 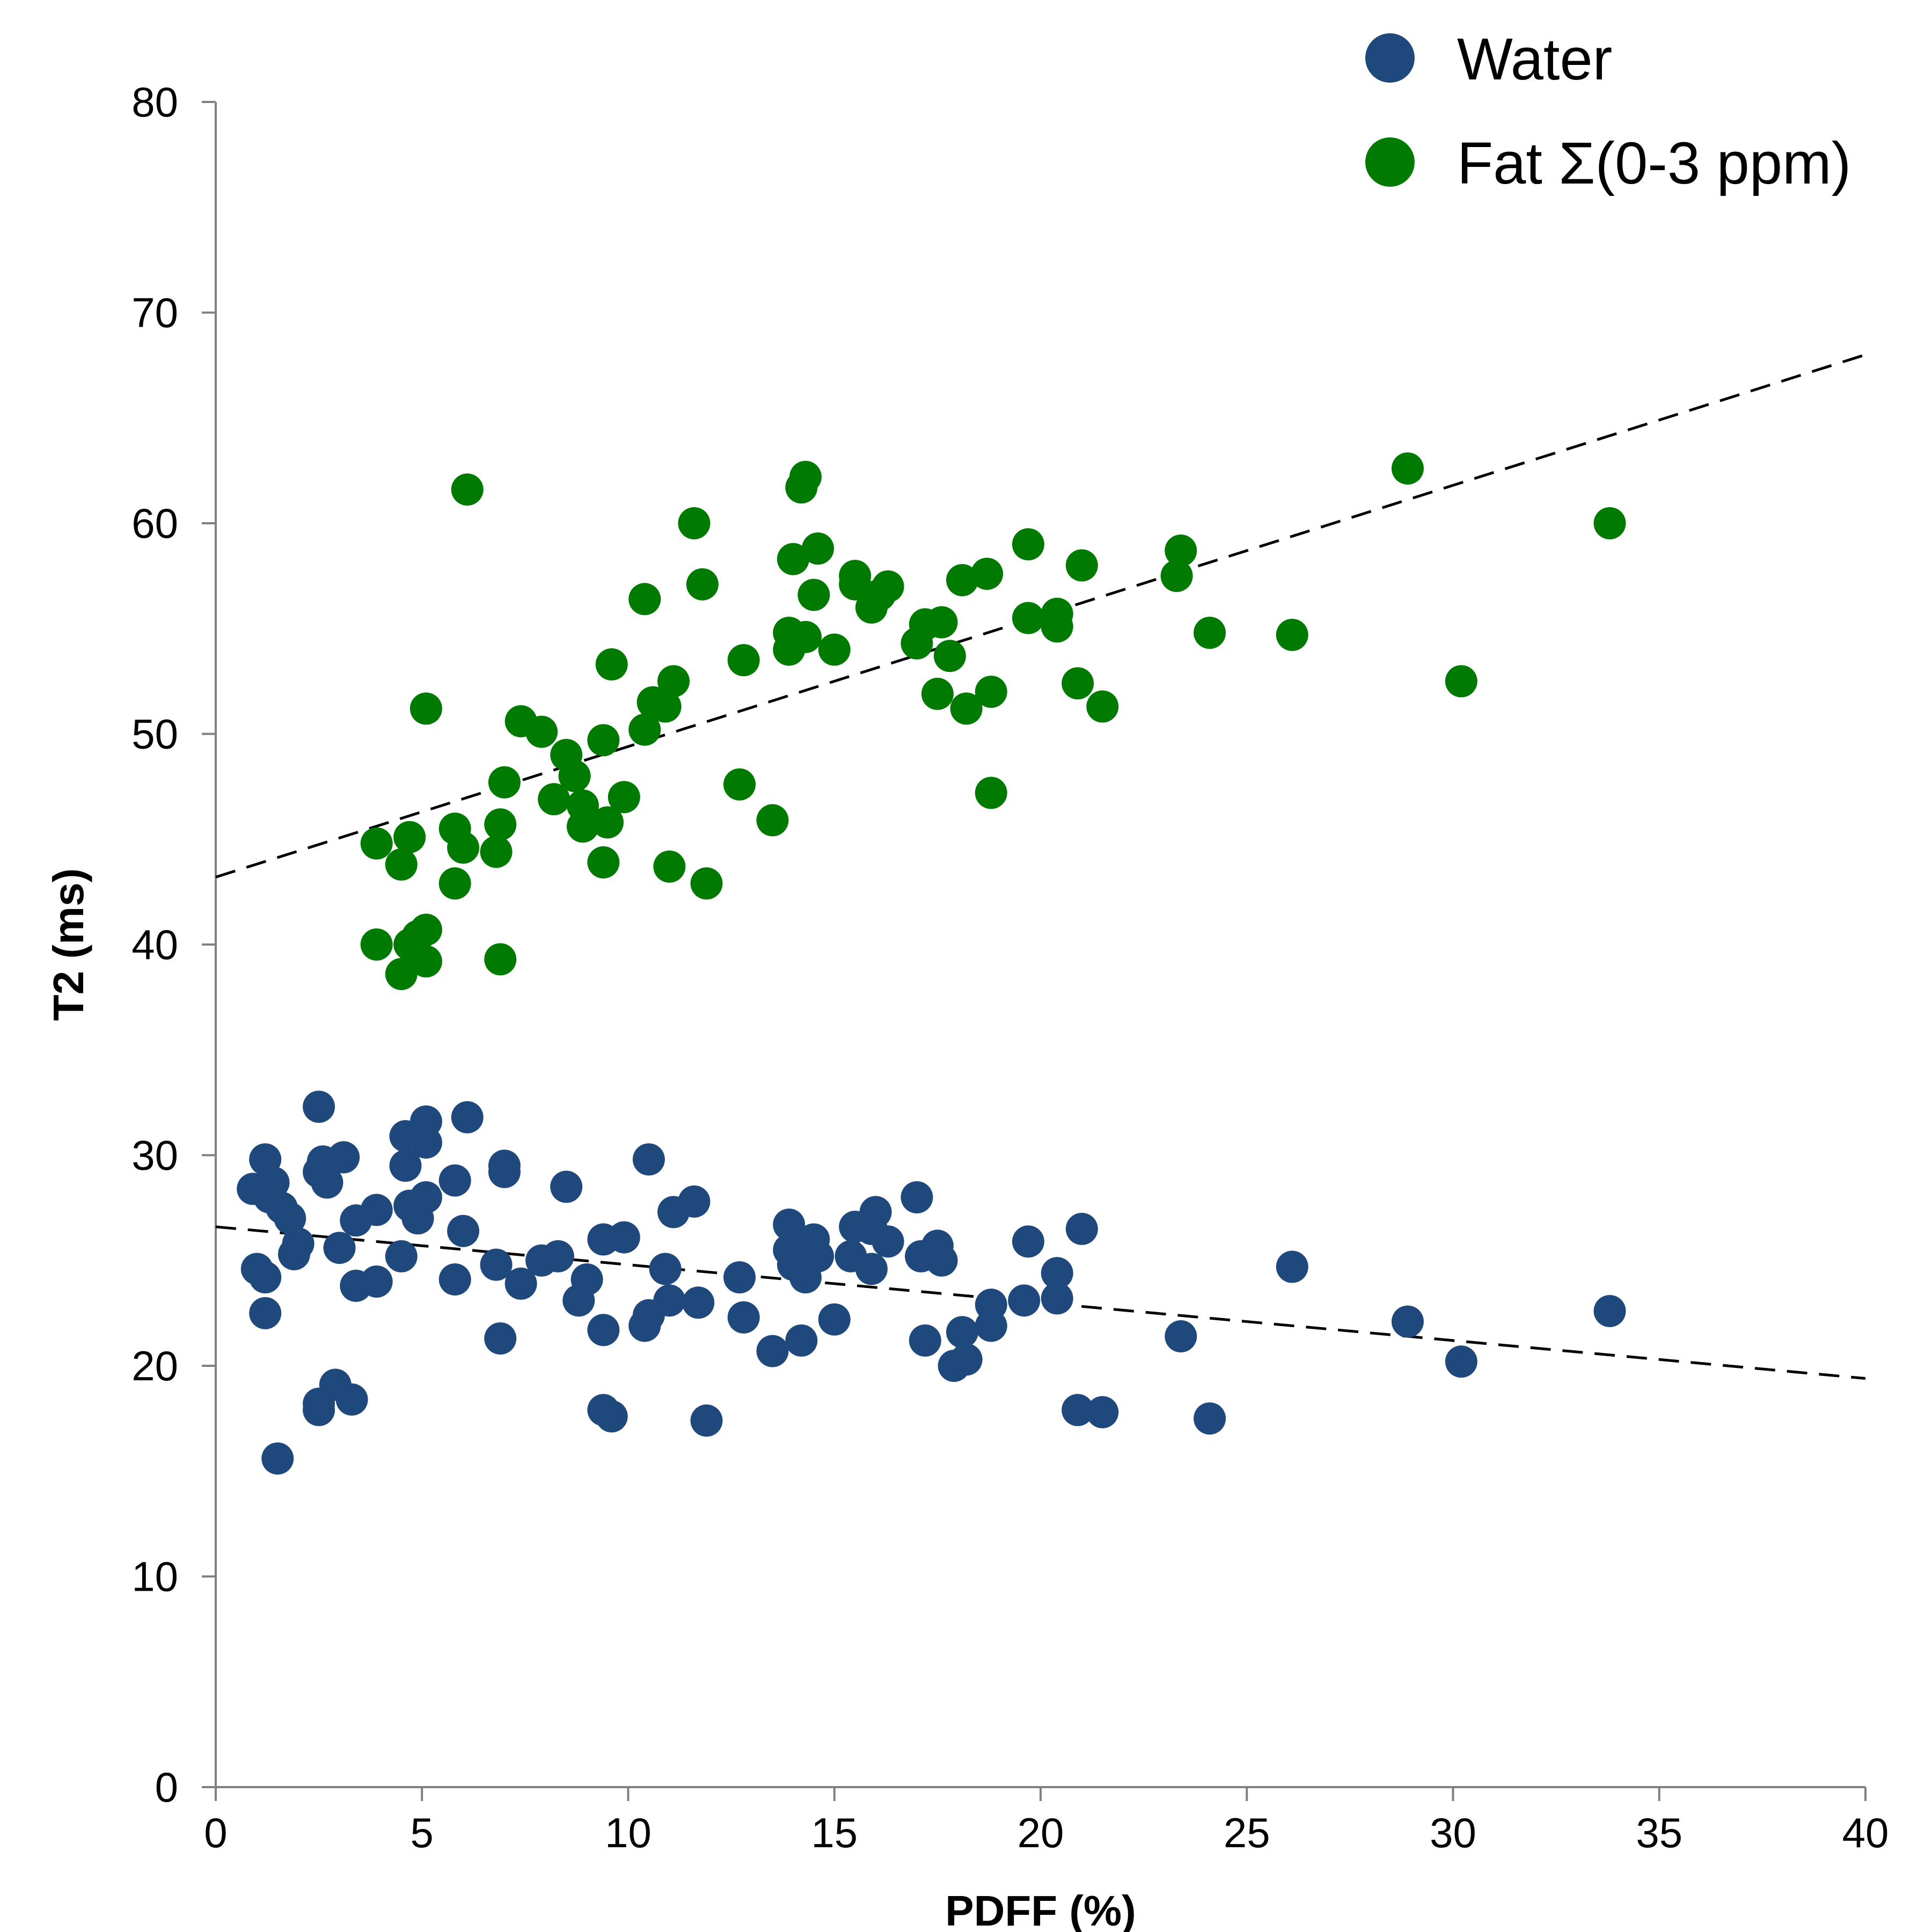 What do you see at coordinates (154, 1576) in the screenshot?
I see `y-tick-label-1: 10` at bounding box center [154, 1576].